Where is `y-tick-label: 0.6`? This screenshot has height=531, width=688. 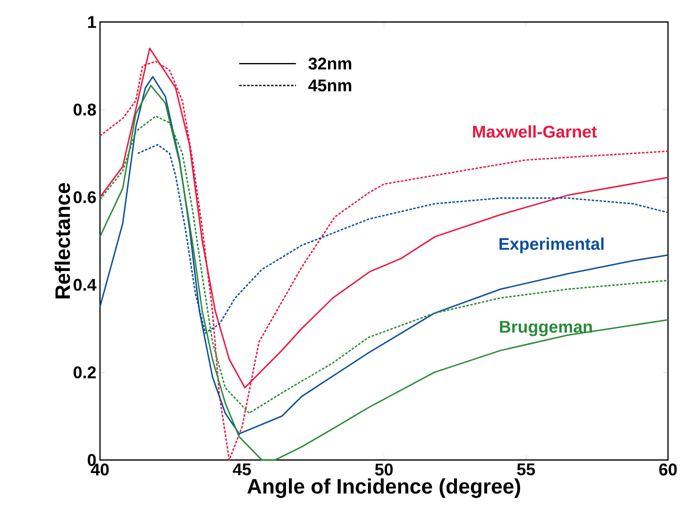
y-tick-label: 0.6 is located at coordinates (85, 197).